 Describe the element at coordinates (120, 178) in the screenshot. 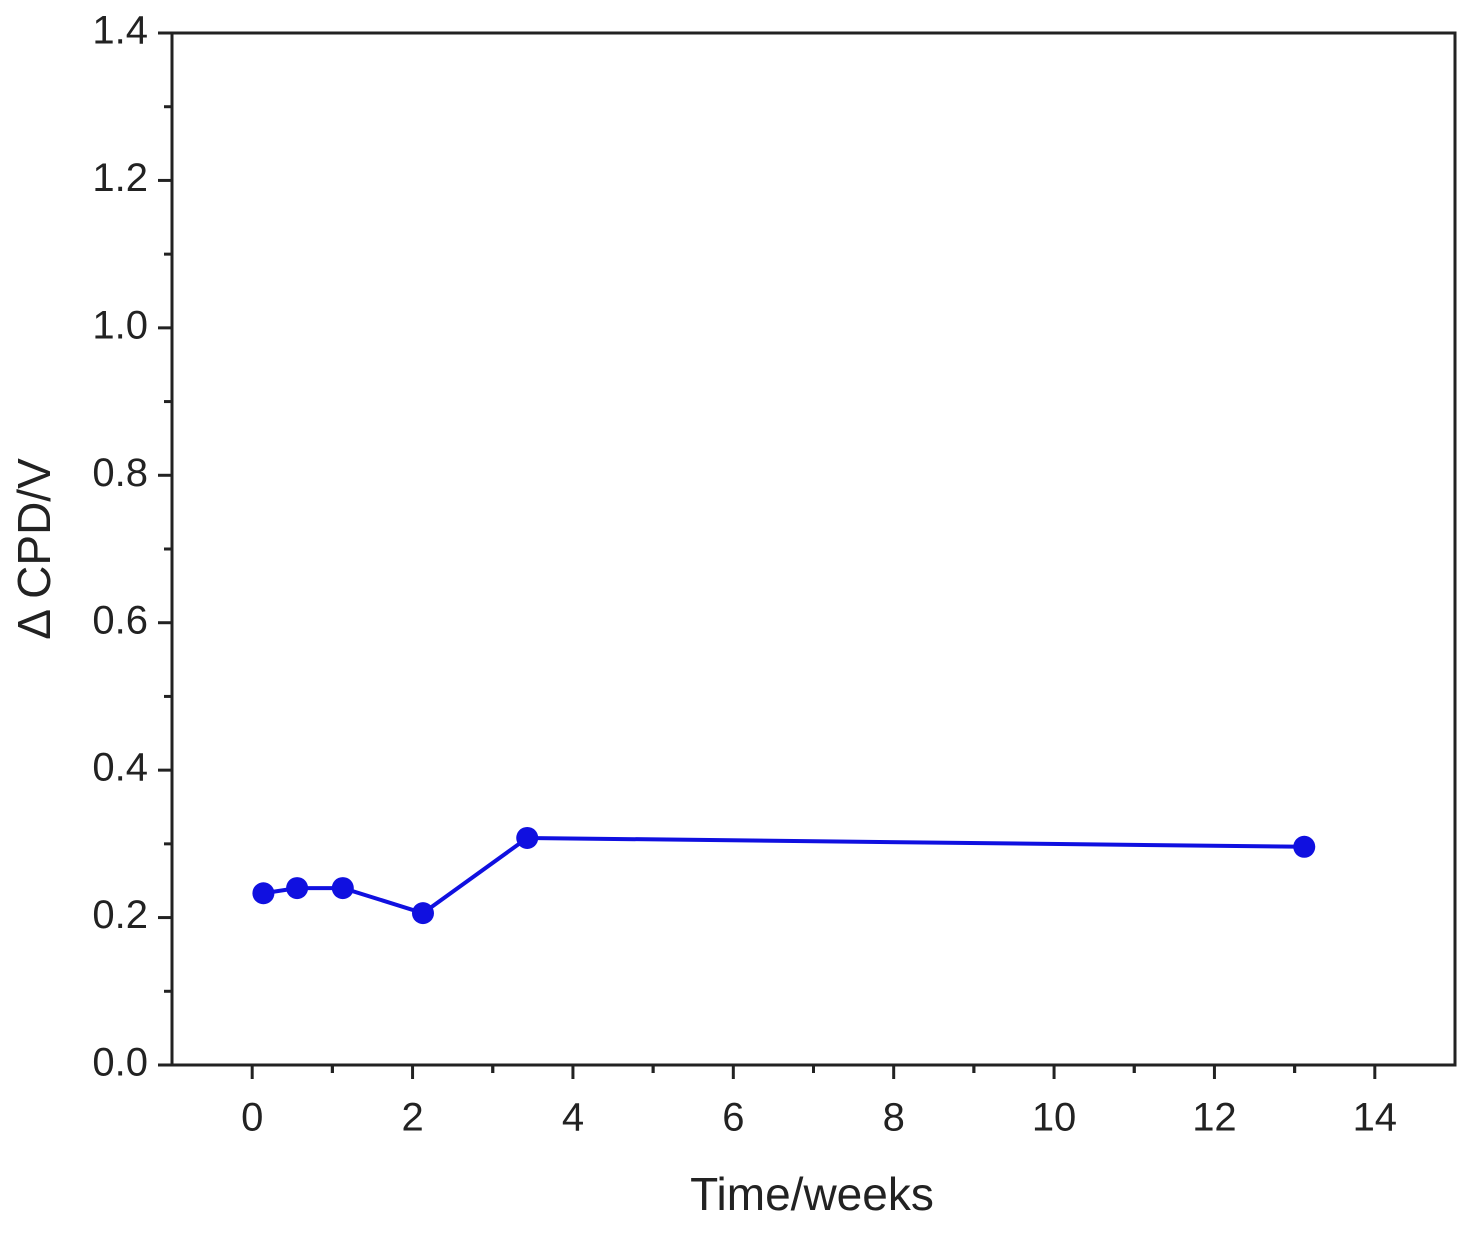

I see `y-tick-label: 1.2` at that location.